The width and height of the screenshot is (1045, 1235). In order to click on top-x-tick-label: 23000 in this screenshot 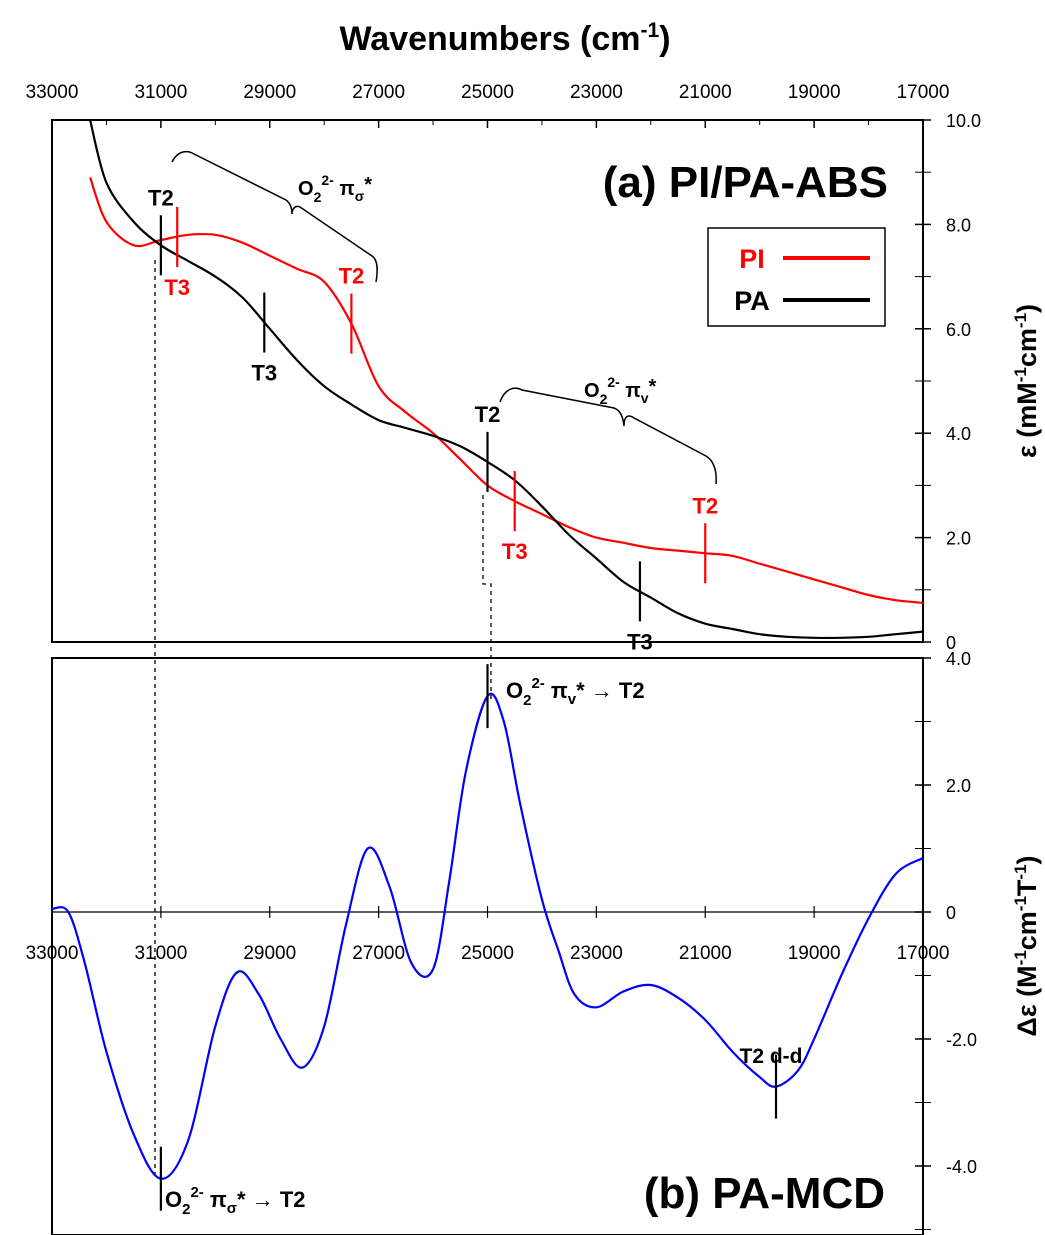, I will do `click(596, 92)`.